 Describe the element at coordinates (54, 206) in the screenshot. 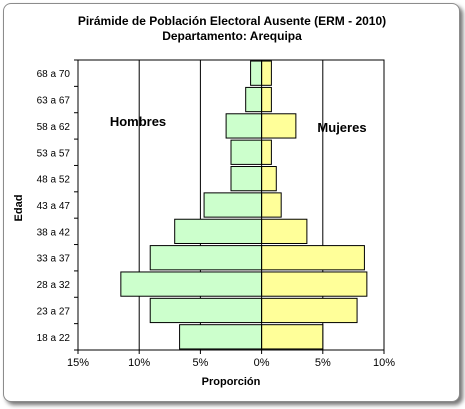

I see `category-label-5: 43 a 47` at that location.